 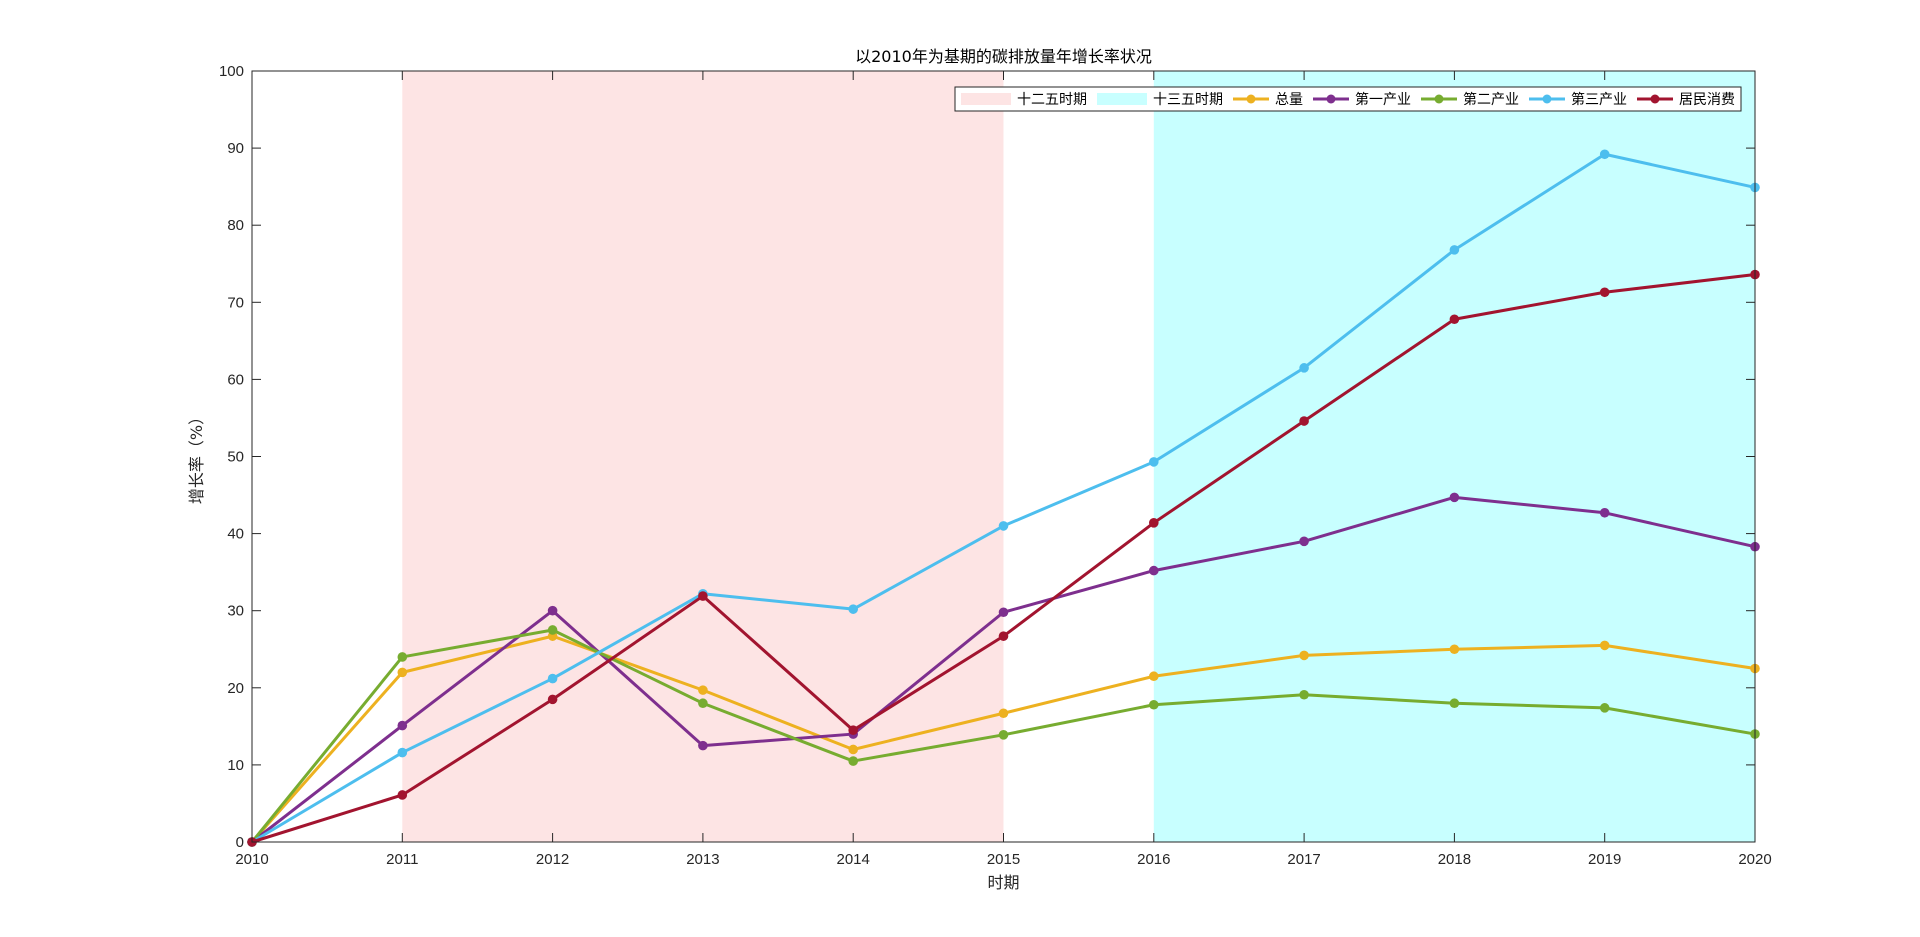 What do you see at coordinates (1454, 859) in the screenshot?
I see `x-tick-label: 2018` at bounding box center [1454, 859].